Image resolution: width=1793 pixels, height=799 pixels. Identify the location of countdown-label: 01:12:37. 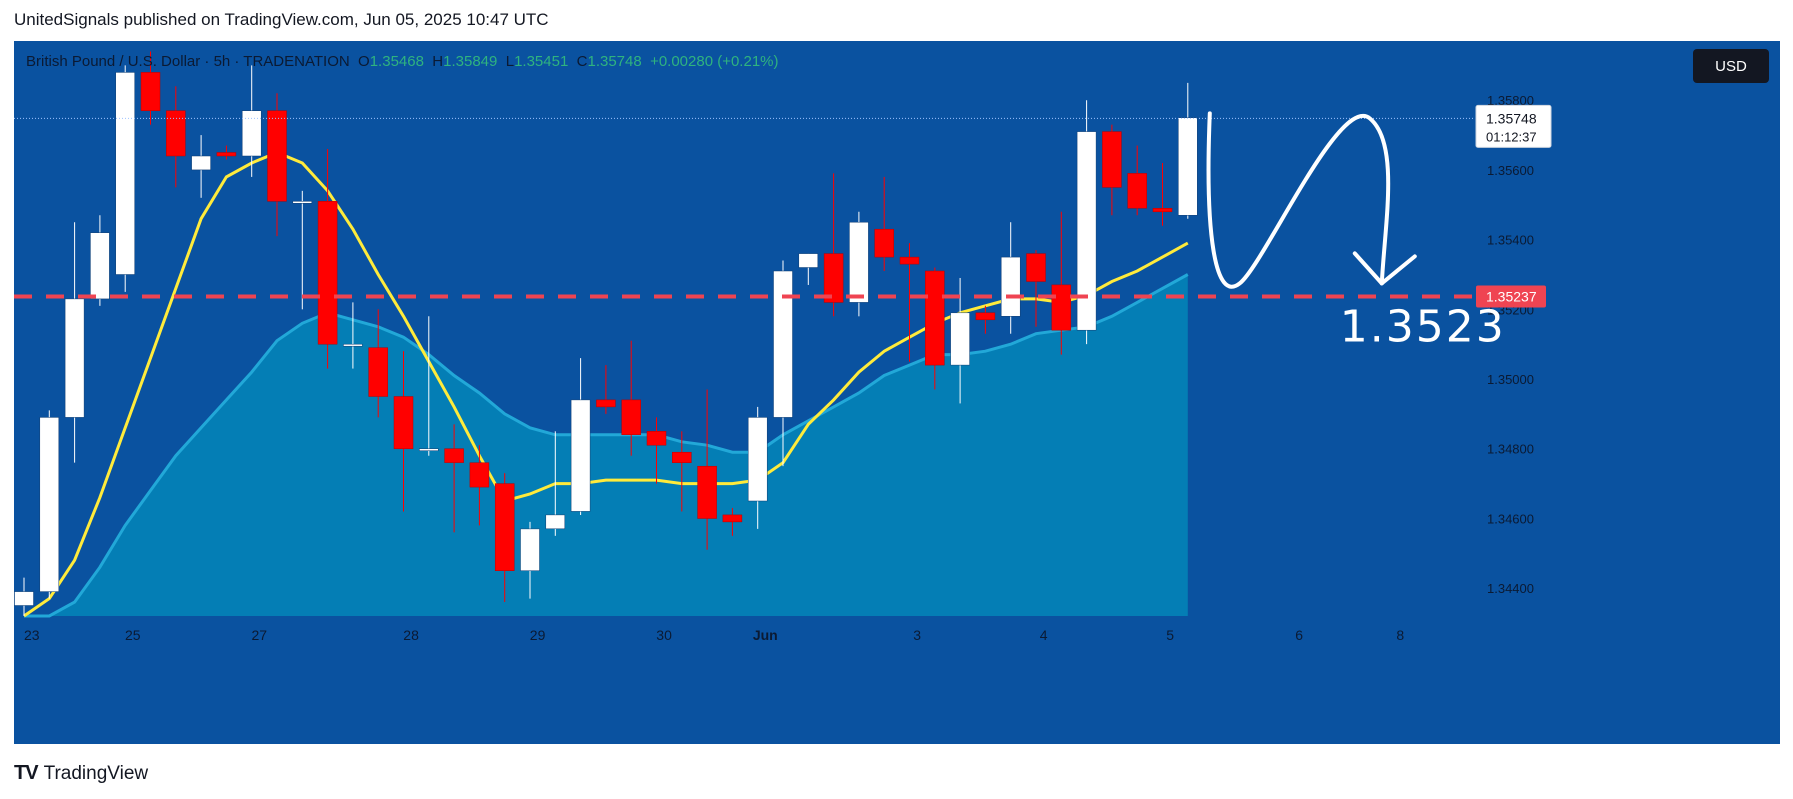
(1511, 136).